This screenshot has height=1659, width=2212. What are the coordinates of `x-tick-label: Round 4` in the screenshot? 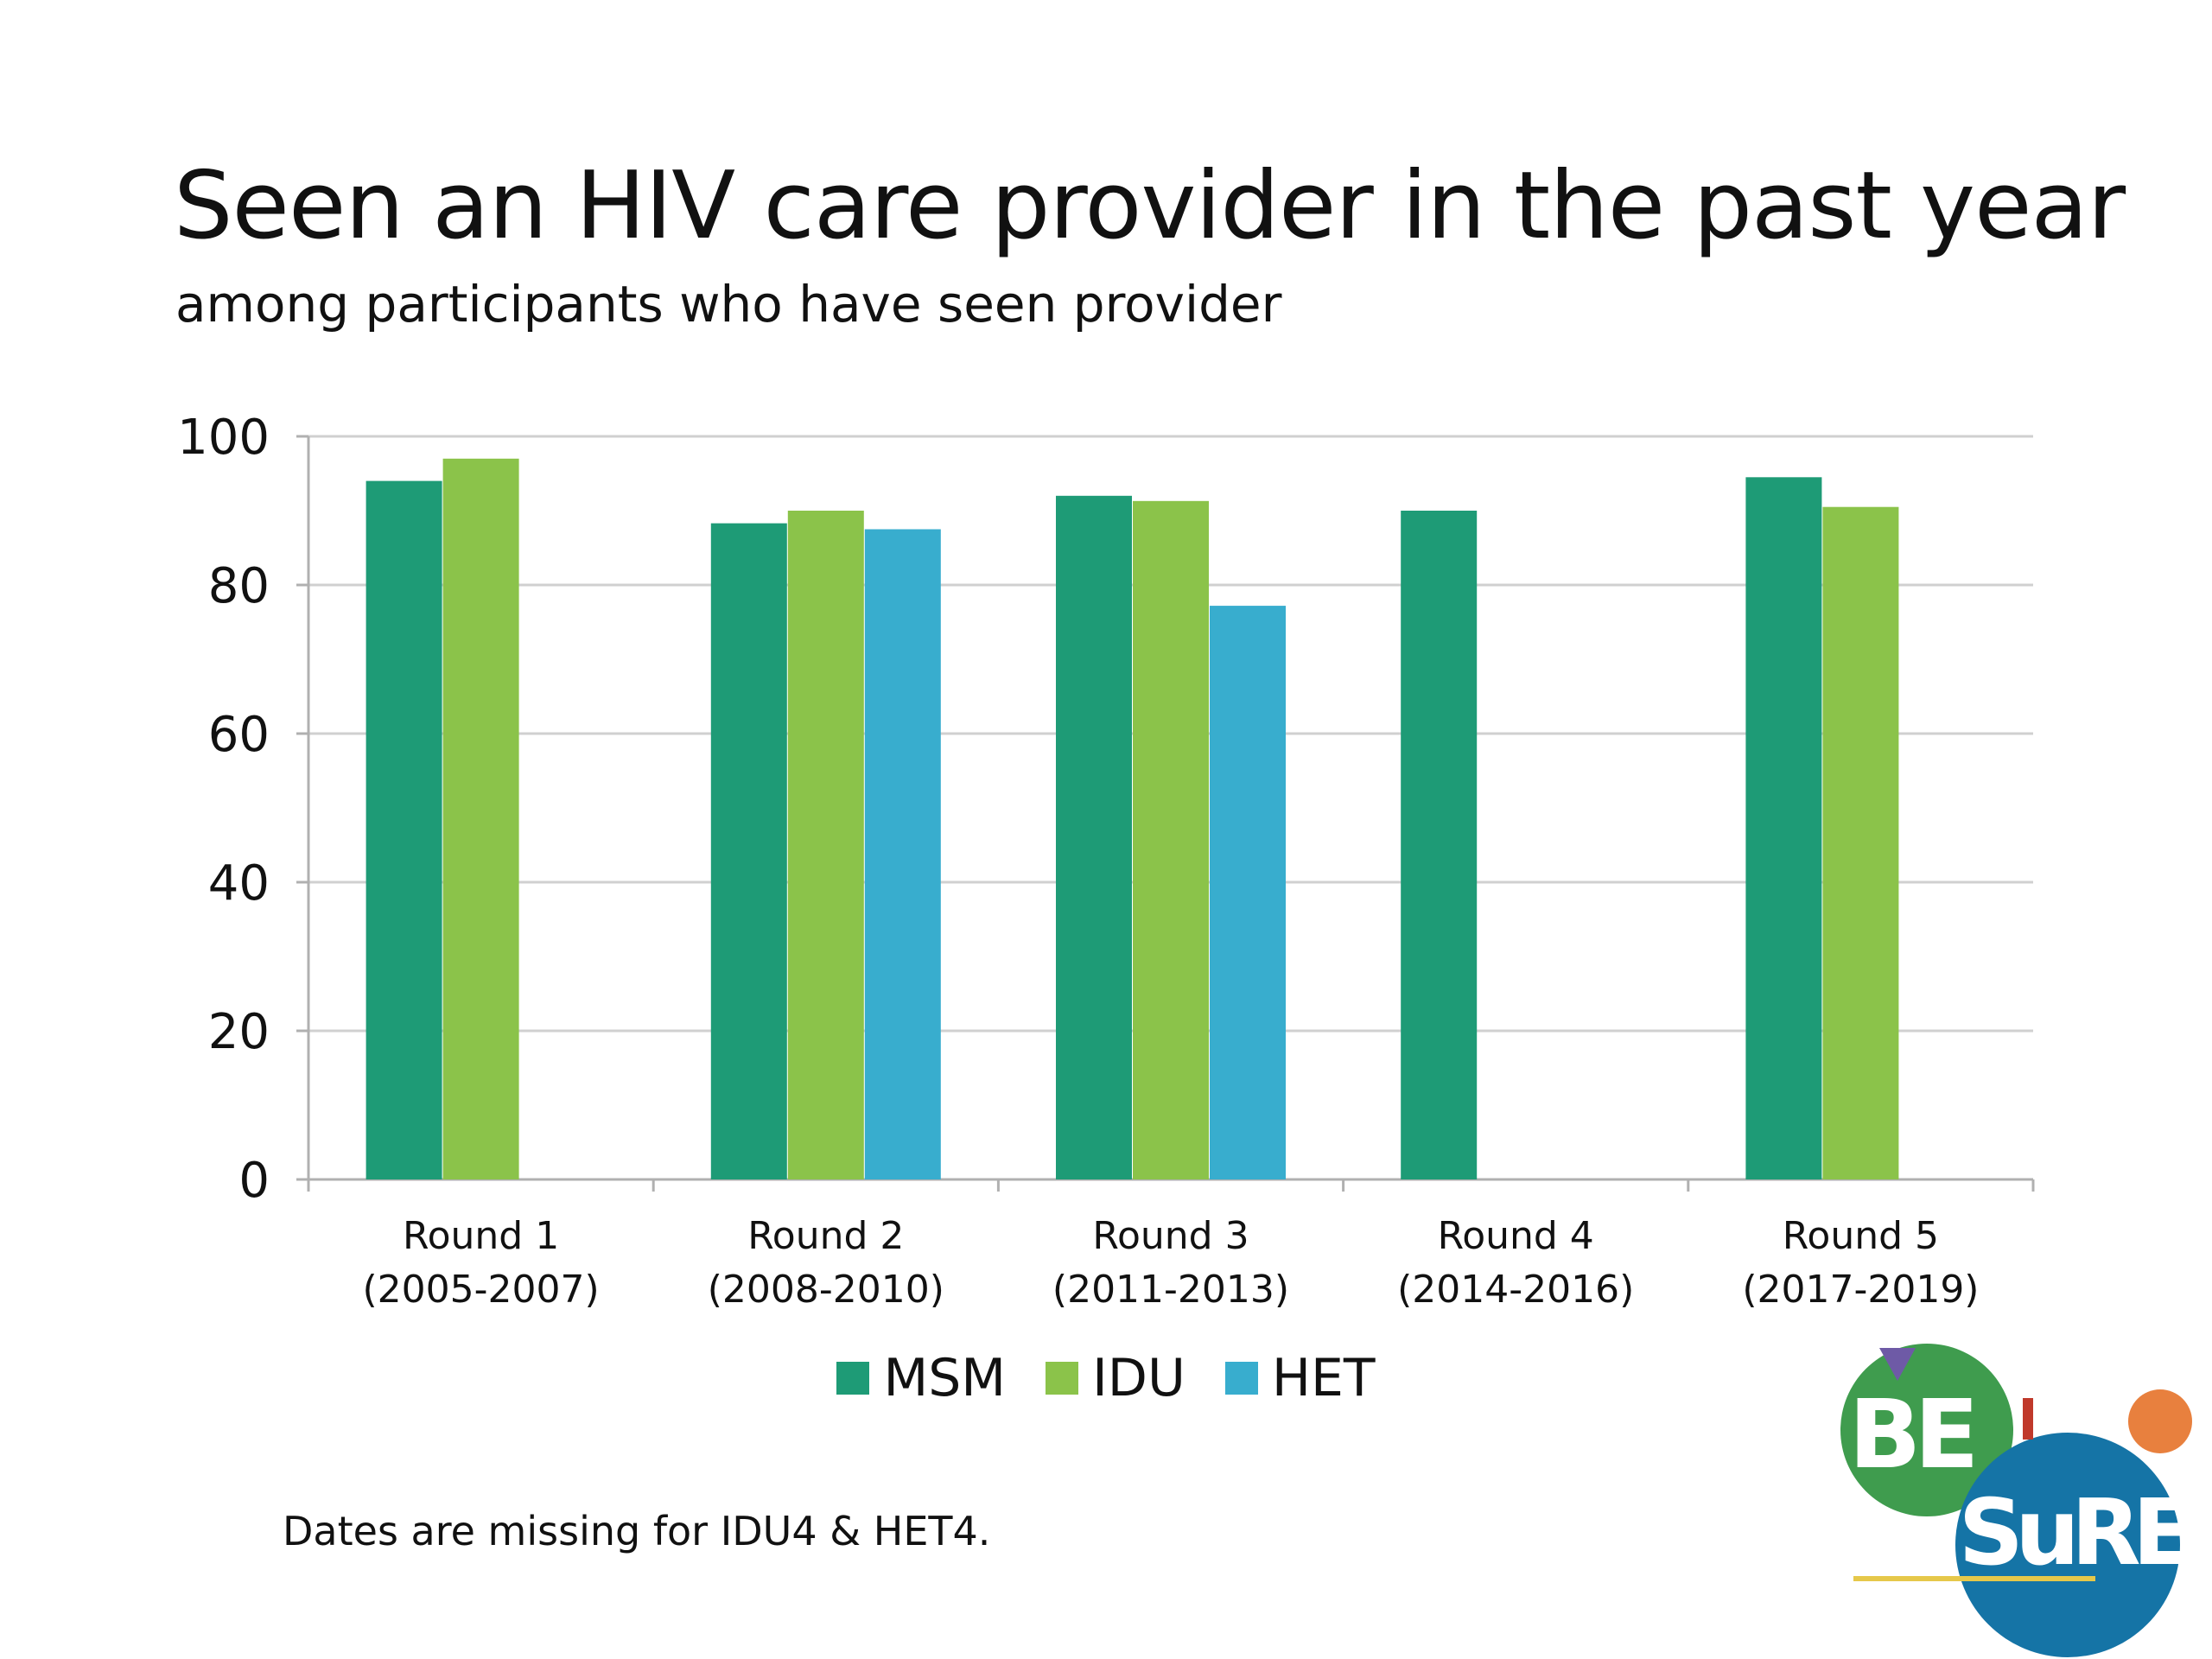 It's located at (1516, 1236).